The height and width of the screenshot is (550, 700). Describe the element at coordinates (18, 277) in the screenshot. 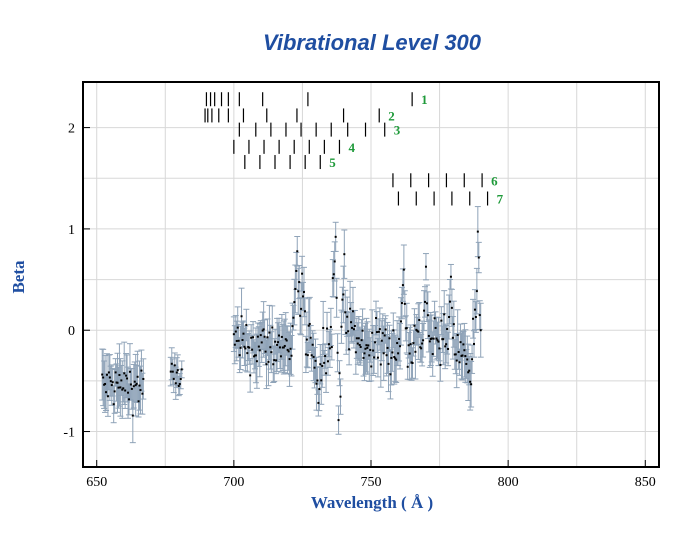

I see `y-axis-label: Beta` at that location.